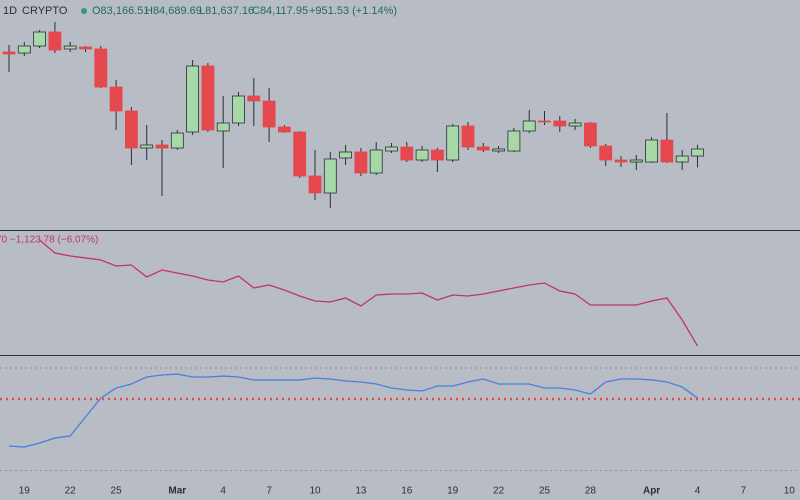 The image size is (800, 500). Describe the element at coordinates (121, 11) in the screenshot. I see `header-item: O83,166.51` at that location.